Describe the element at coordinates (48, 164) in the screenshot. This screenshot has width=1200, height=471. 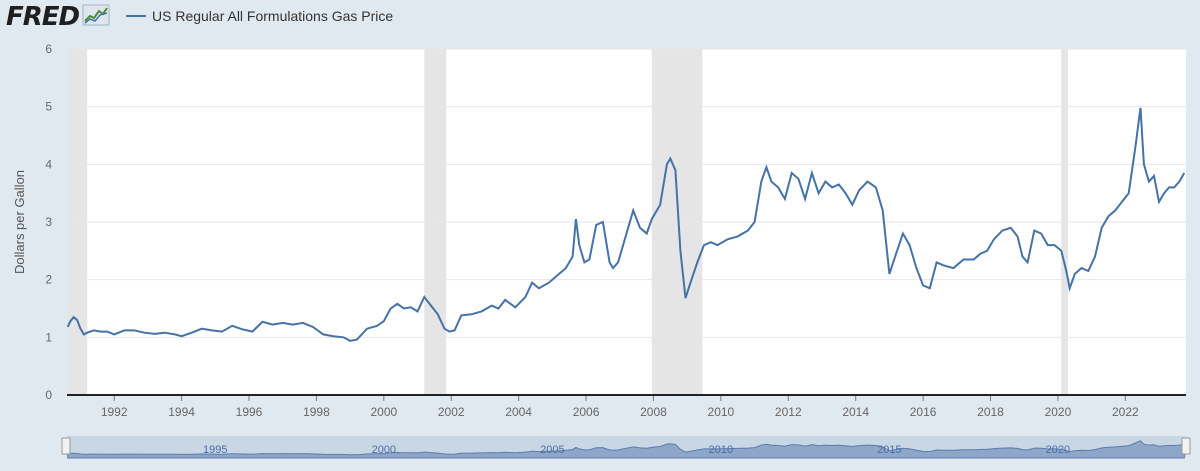
I see `y-tick-label: 4` at that location.